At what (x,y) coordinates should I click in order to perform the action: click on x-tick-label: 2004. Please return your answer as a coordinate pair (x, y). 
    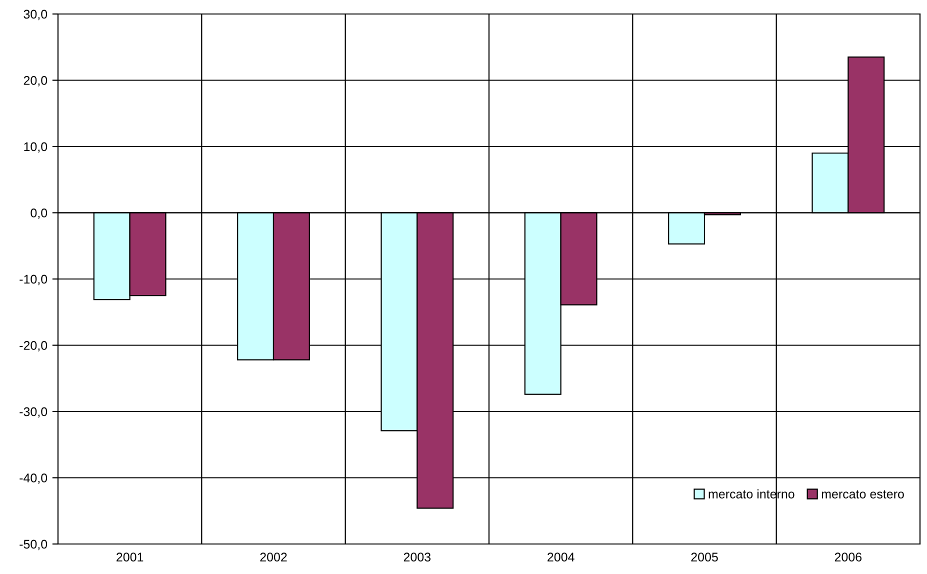
    Looking at the image, I should click on (561, 557).